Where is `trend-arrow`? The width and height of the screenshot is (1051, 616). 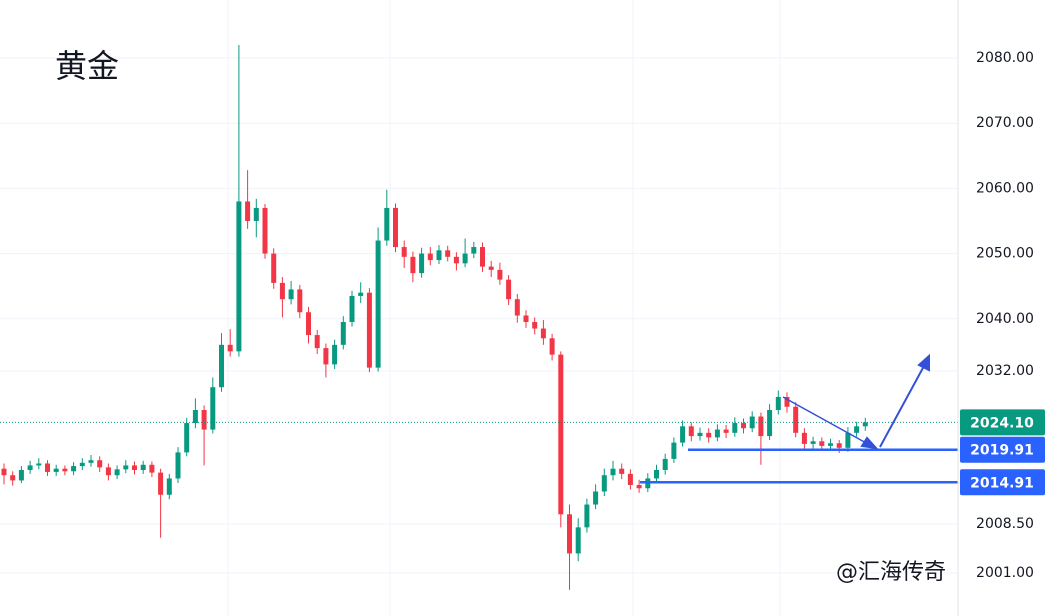 trend-arrow is located at coordinates (825, 420).